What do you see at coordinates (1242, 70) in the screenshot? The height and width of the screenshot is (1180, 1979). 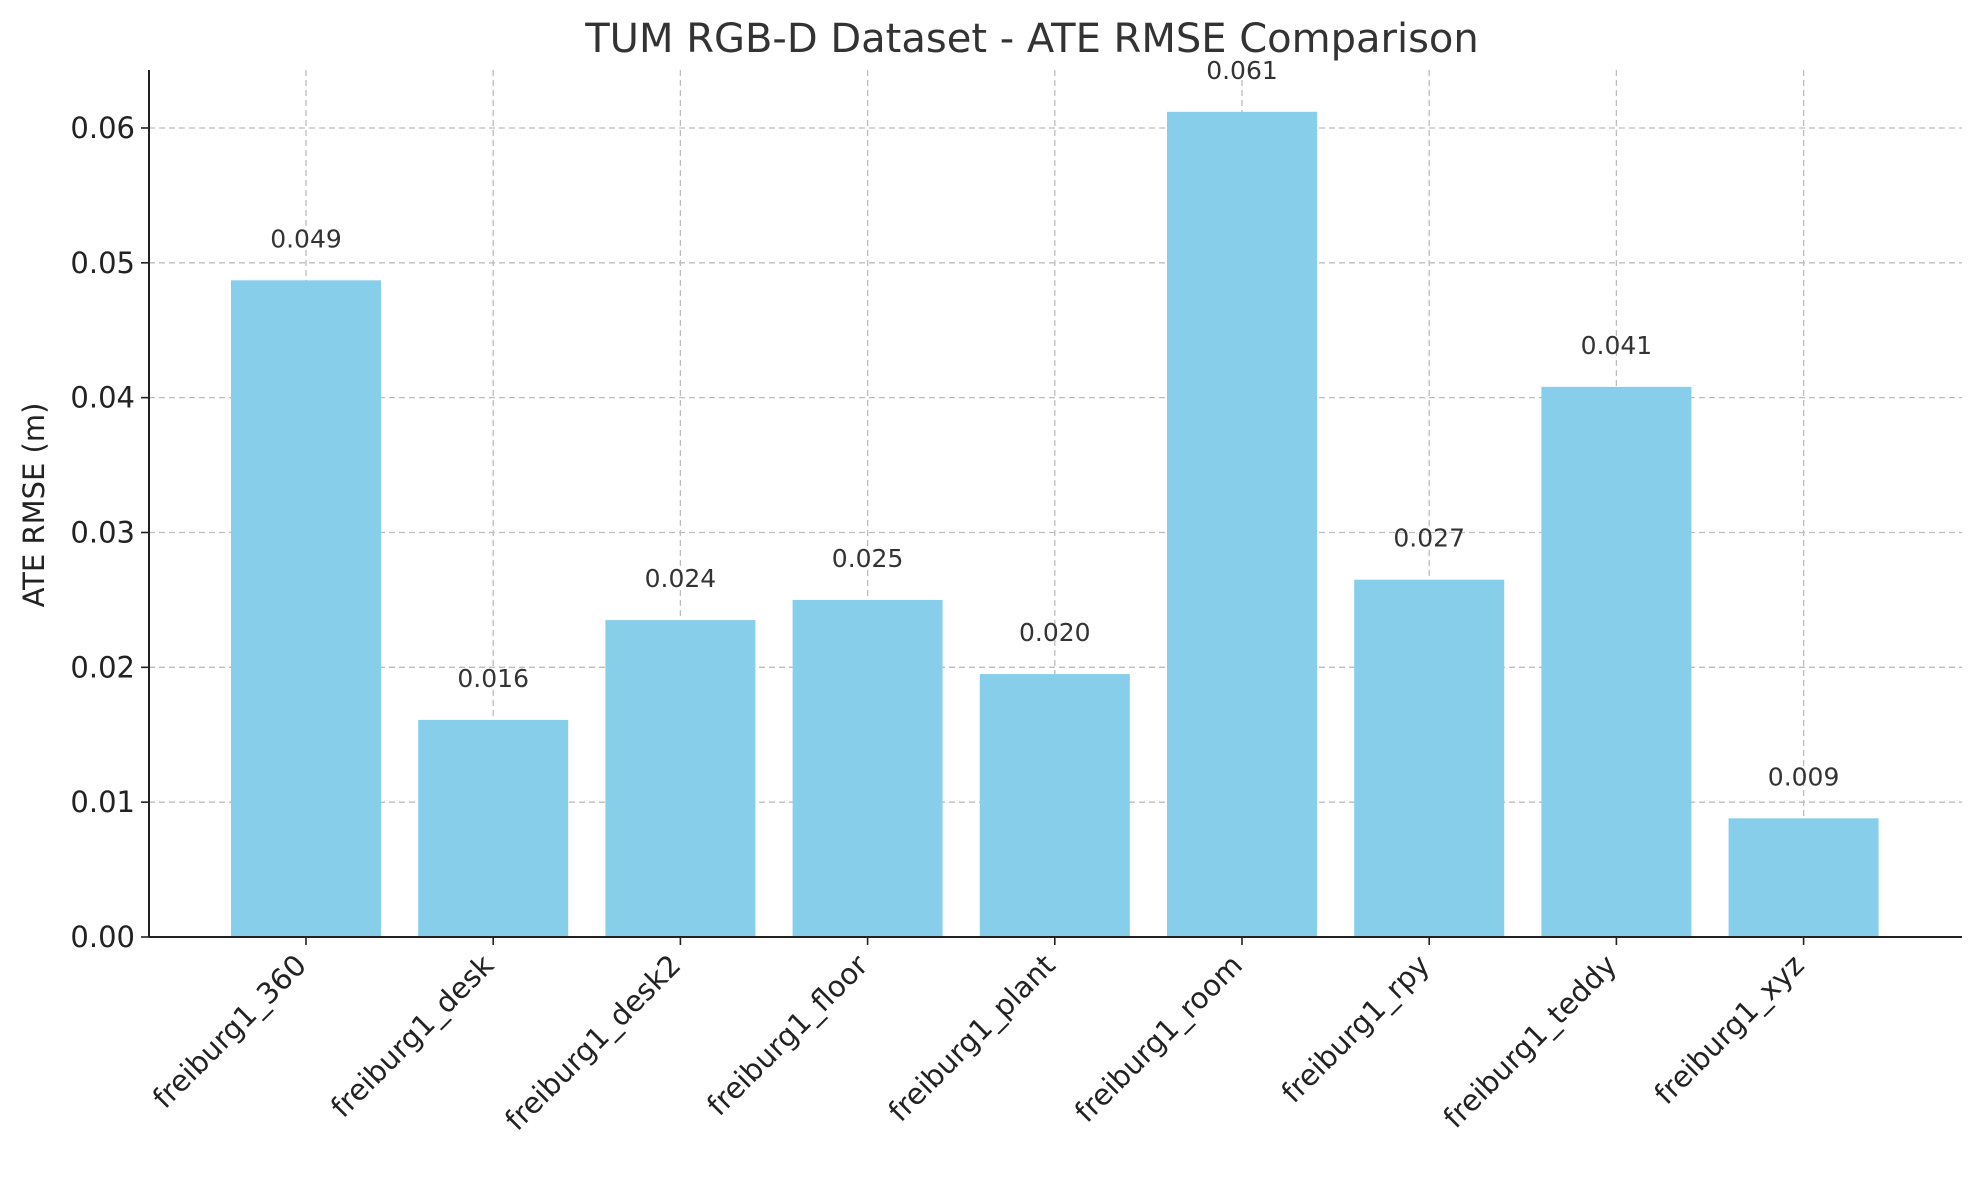 I see `data-label: 0.061` at bounding box center [1242, 70].